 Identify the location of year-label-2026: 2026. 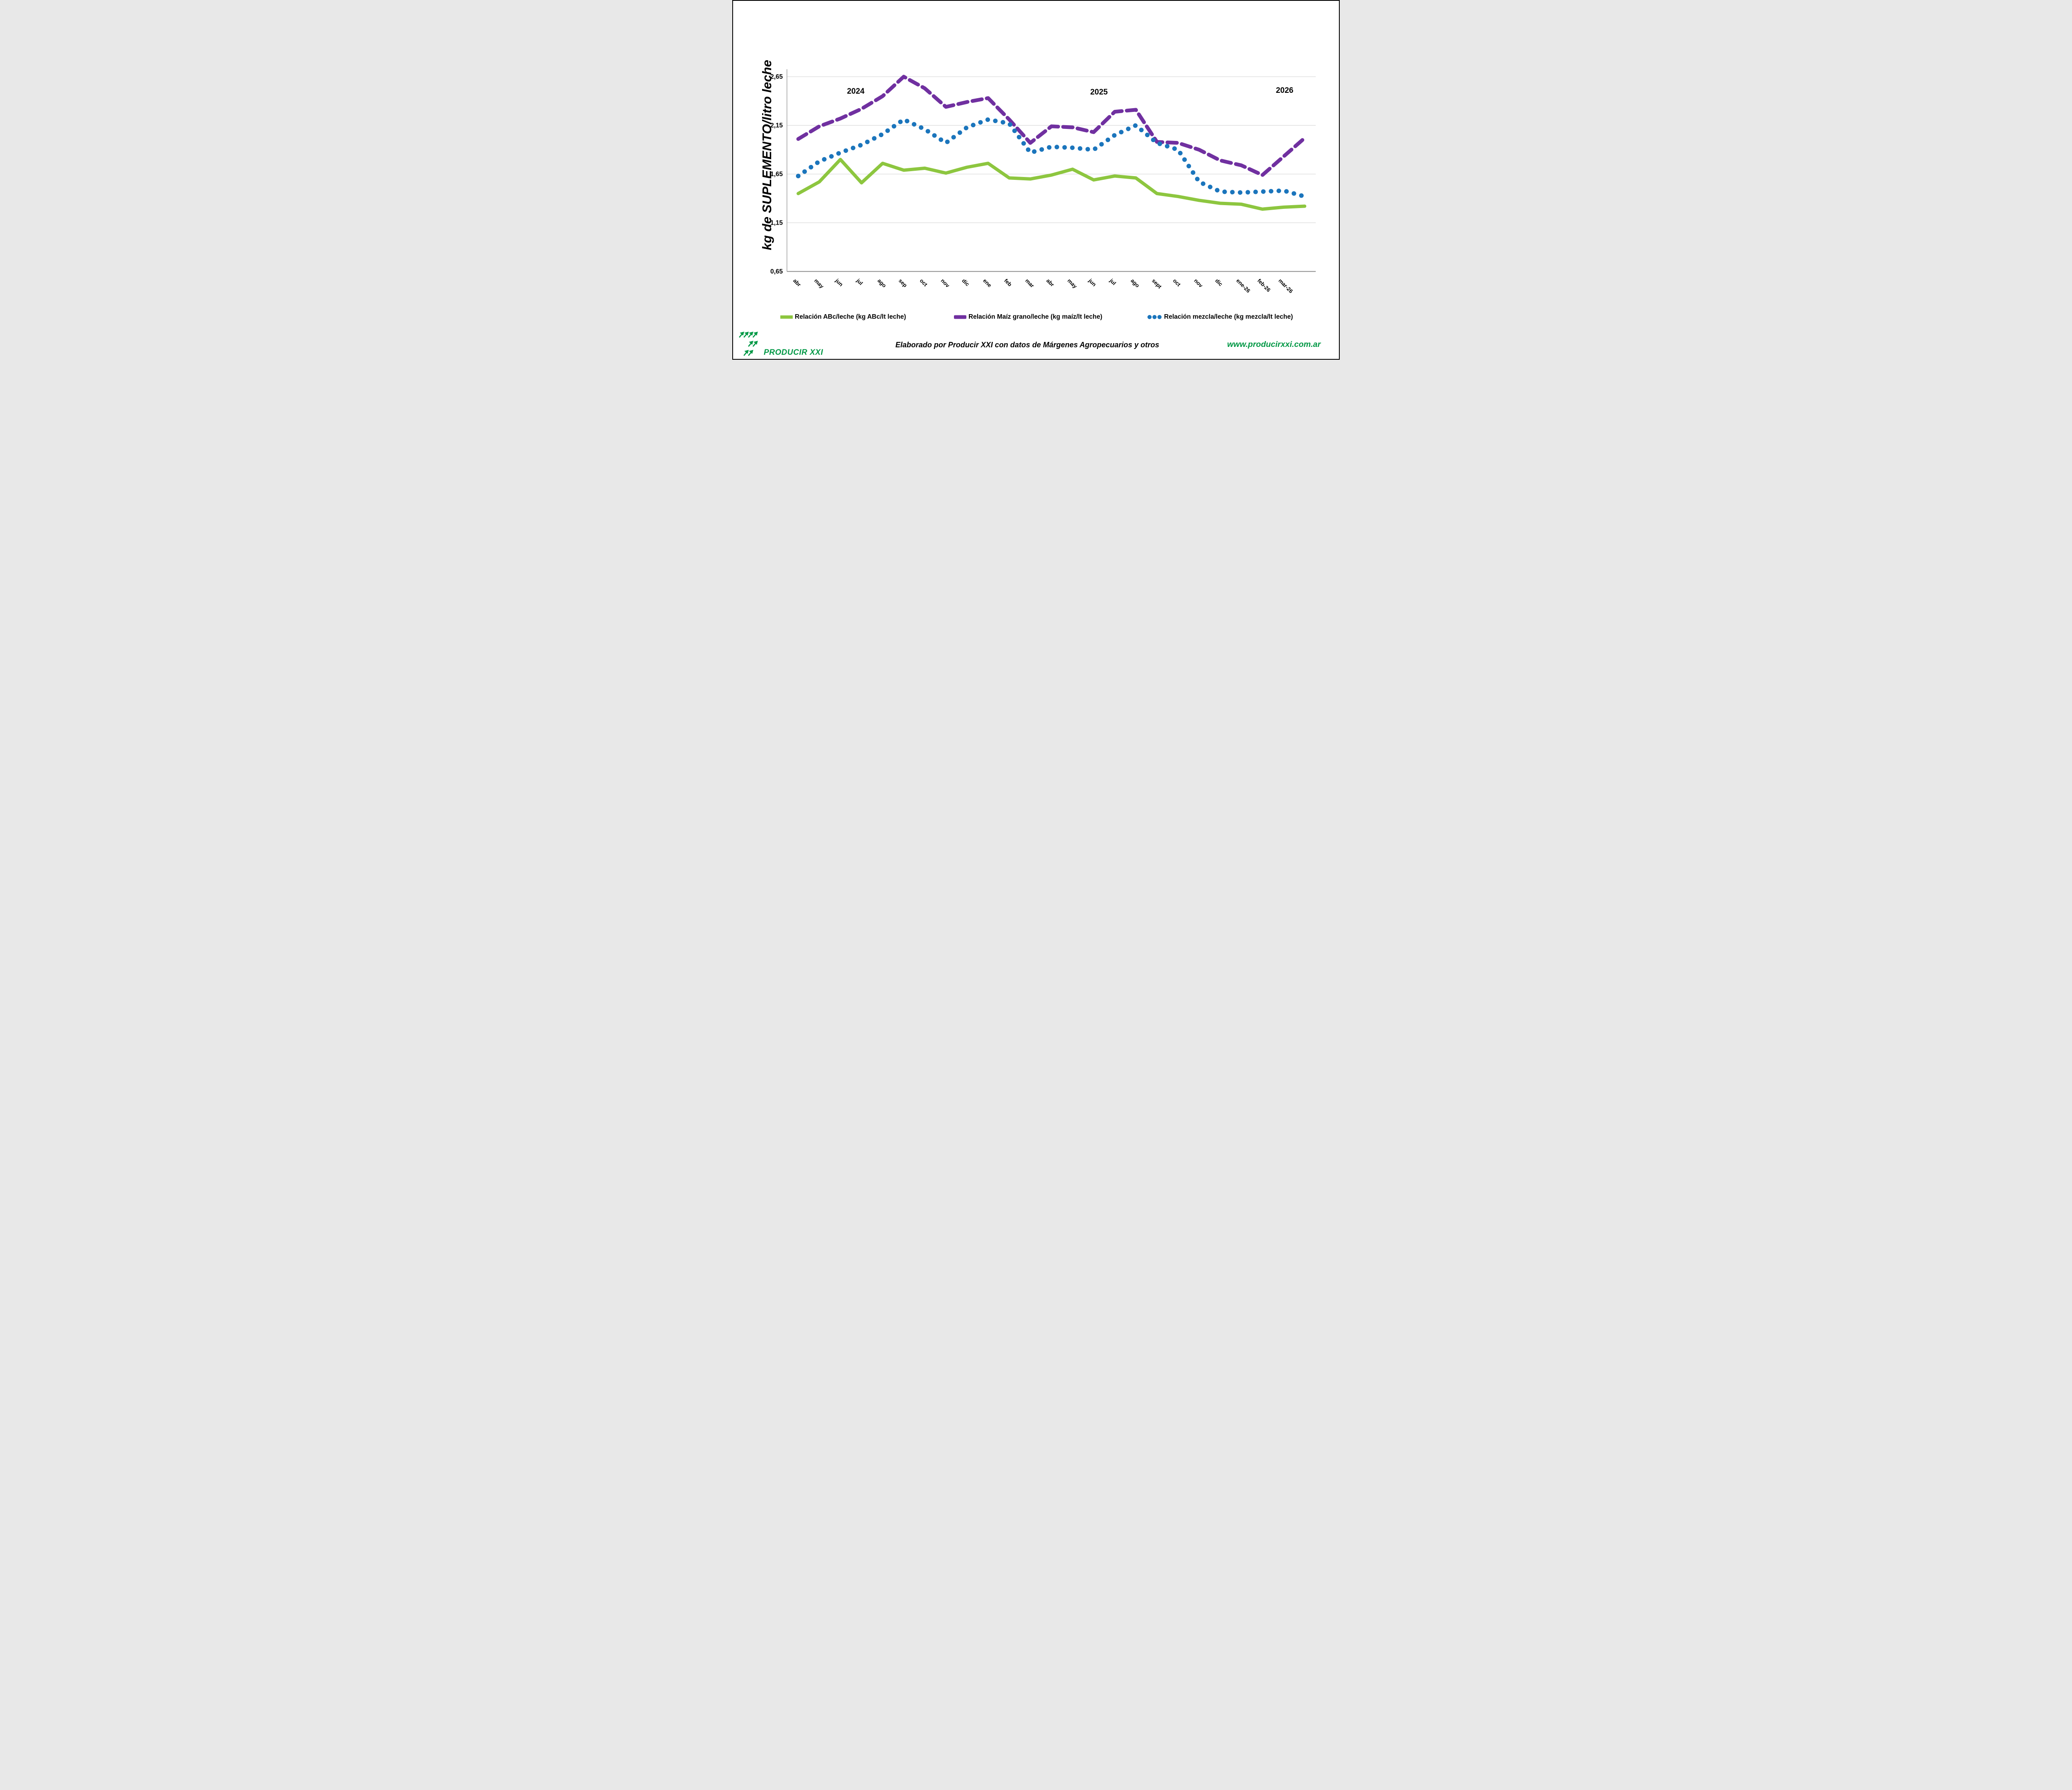
(1285, 91).